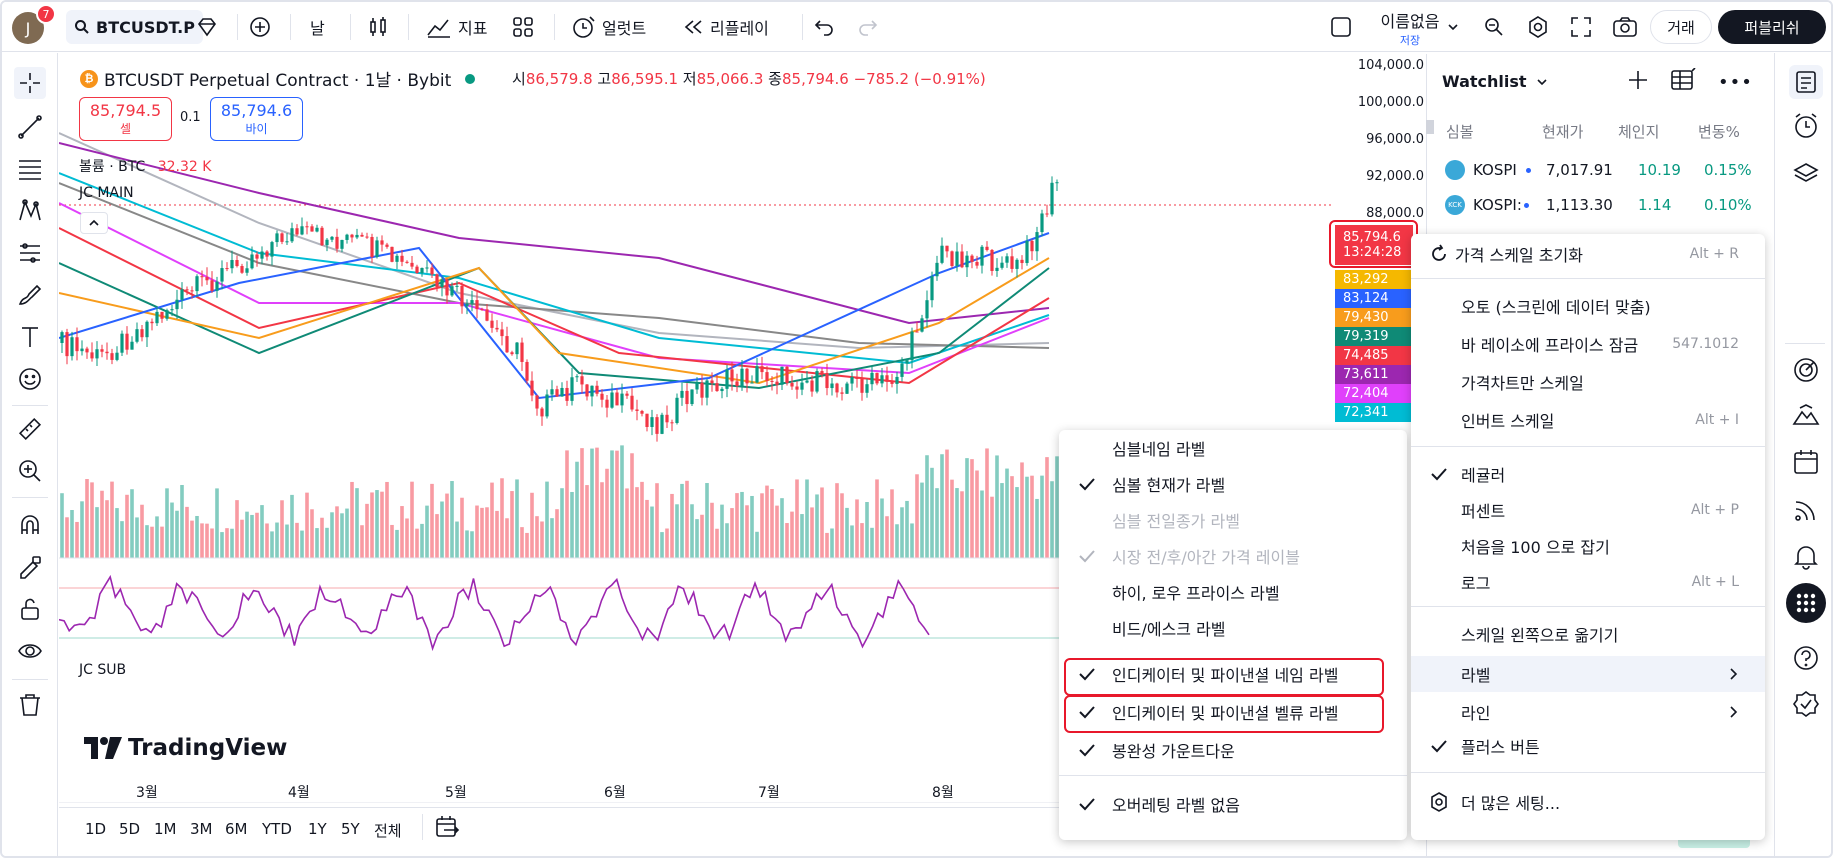  I want to click on menu-bid-ask-label: 비드/에스크 라벨, so click(1233, 628).